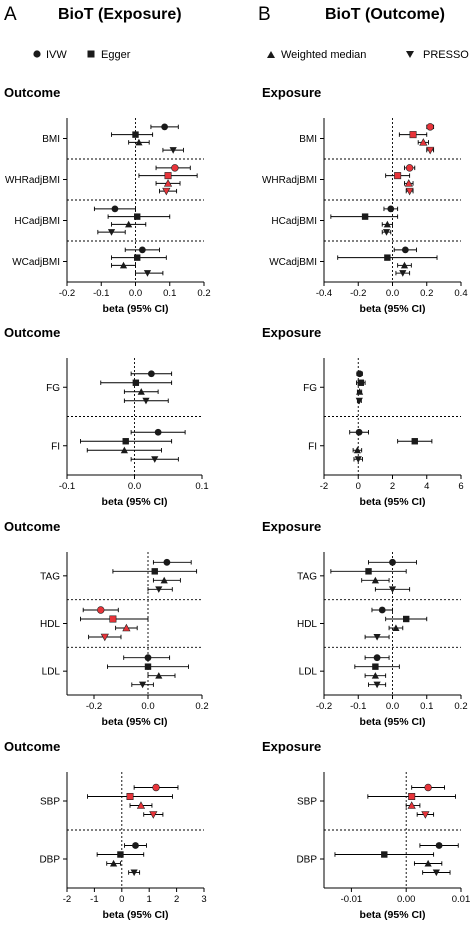 The image size is (474, 925). I want to click on y-tick-label: DBP, so click(49, 860).